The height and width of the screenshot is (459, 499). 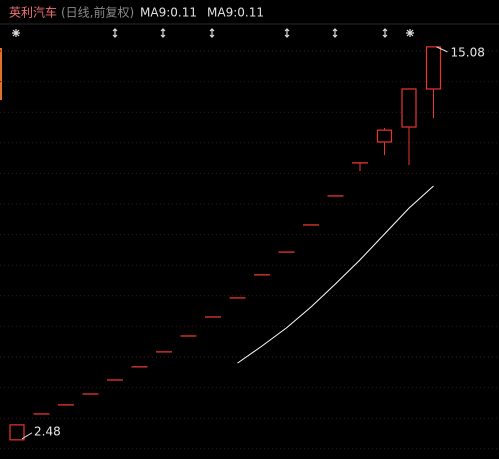 I want to click on chart-subtitle: (日线,前复权), so click(x=97, y=12).